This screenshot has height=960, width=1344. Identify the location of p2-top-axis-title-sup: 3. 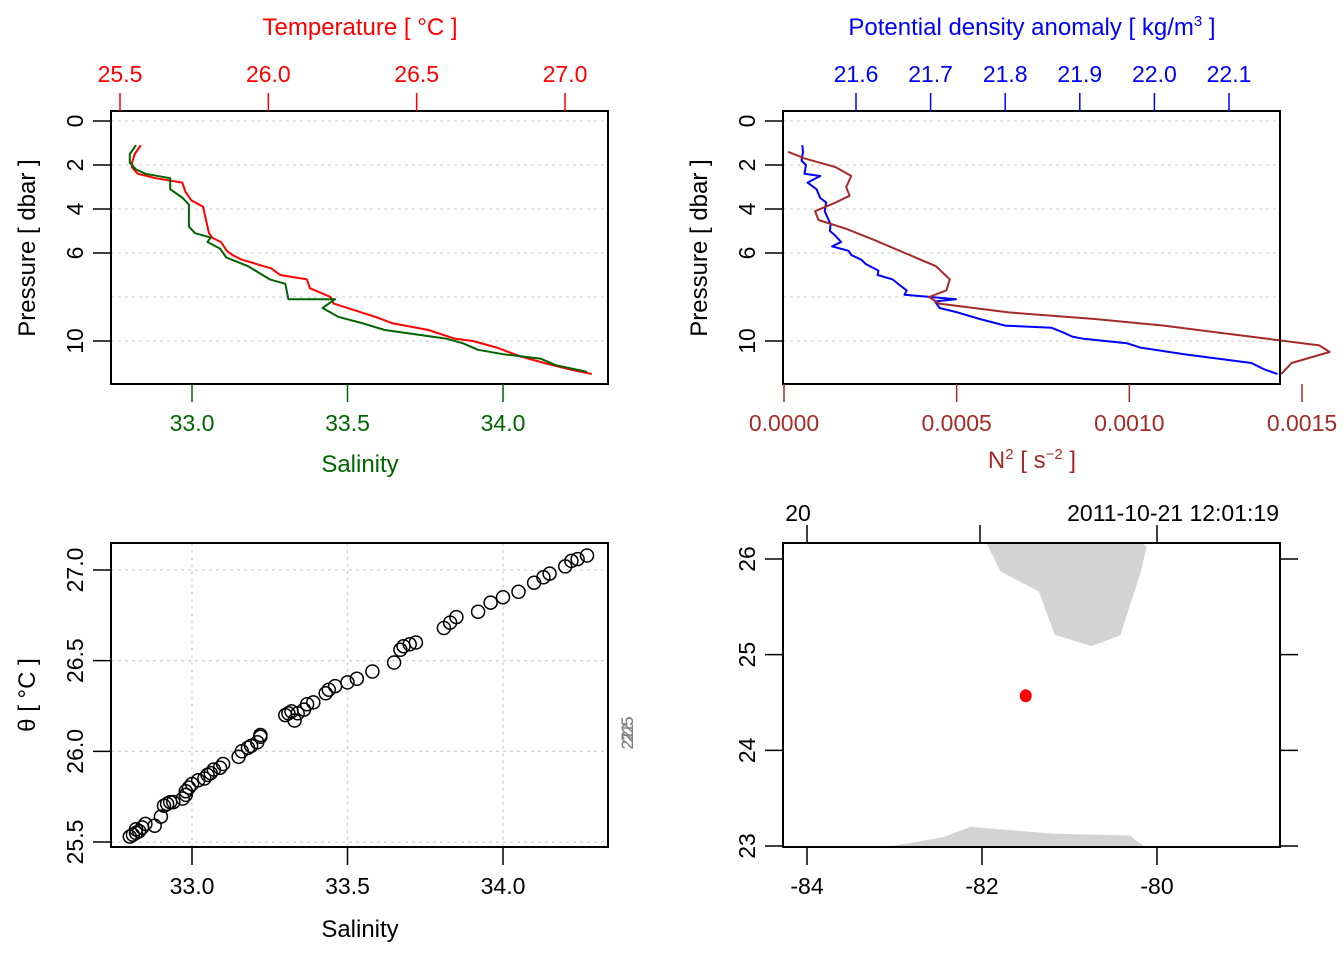
(1198, 21).